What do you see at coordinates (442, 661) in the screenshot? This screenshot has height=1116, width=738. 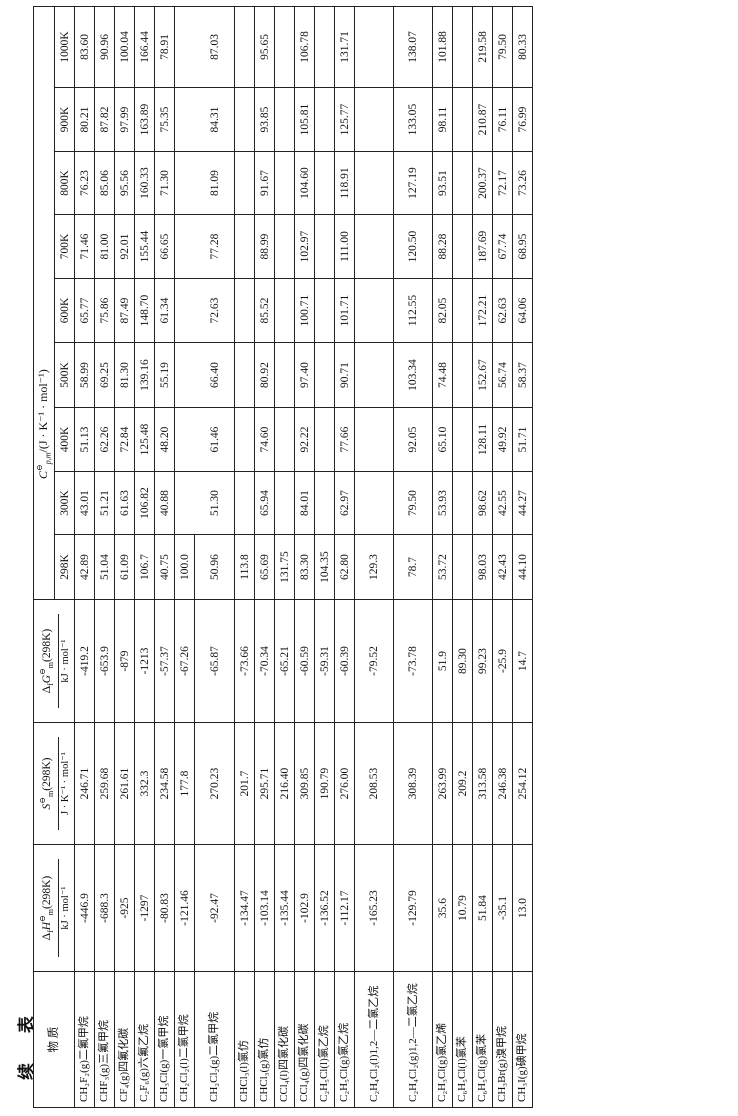 I see `gibbs-value: 51.9` at bounding box center [442, 661].